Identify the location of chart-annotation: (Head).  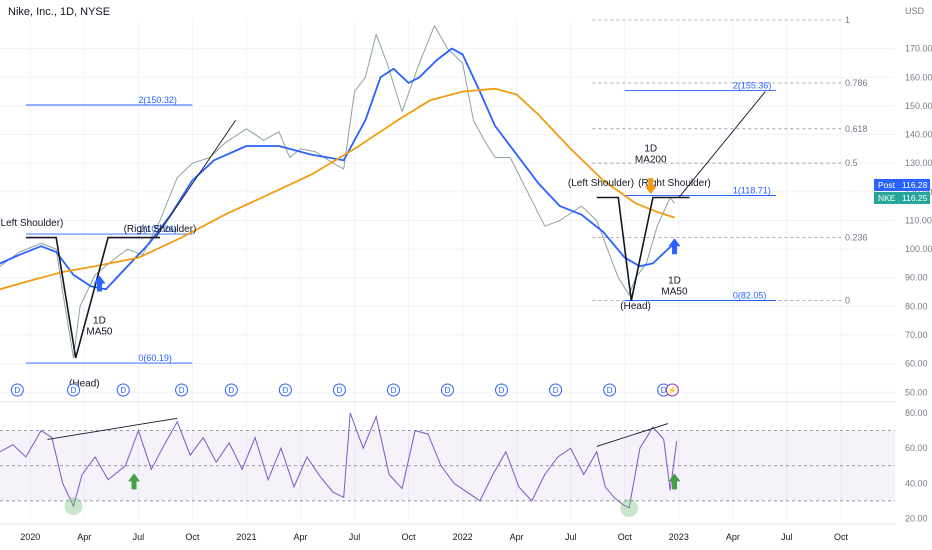
(84, 384).